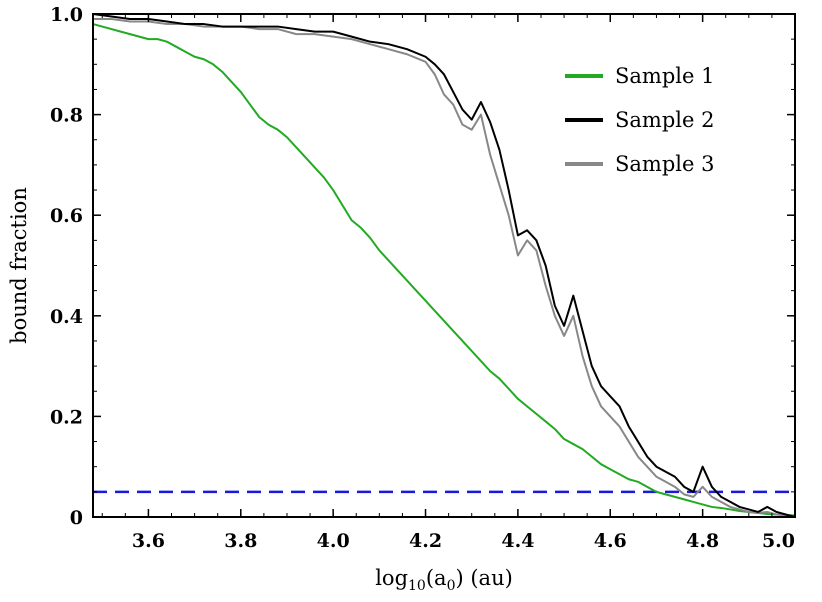 The image size is (822, 602). Describe the element at coordinates (664, 164) in the screenshot. I see `legend-label-sample-3: Sample 3` at that location.